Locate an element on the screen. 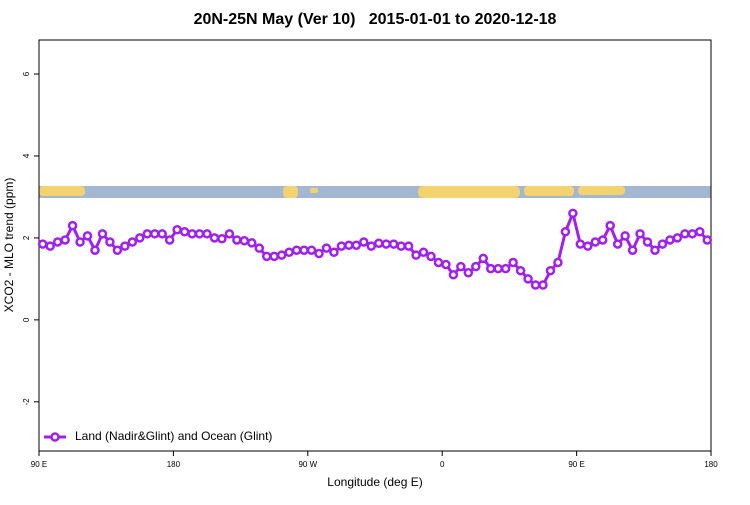  y-tick-label: 0 is located at coordinates (26, 319).